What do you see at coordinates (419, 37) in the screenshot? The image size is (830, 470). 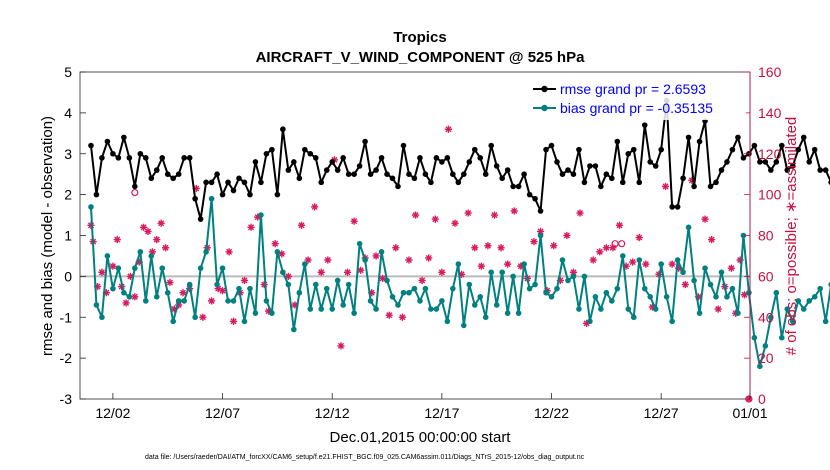 I see `chart-title: Tropics` at bounding box center [419, 37].